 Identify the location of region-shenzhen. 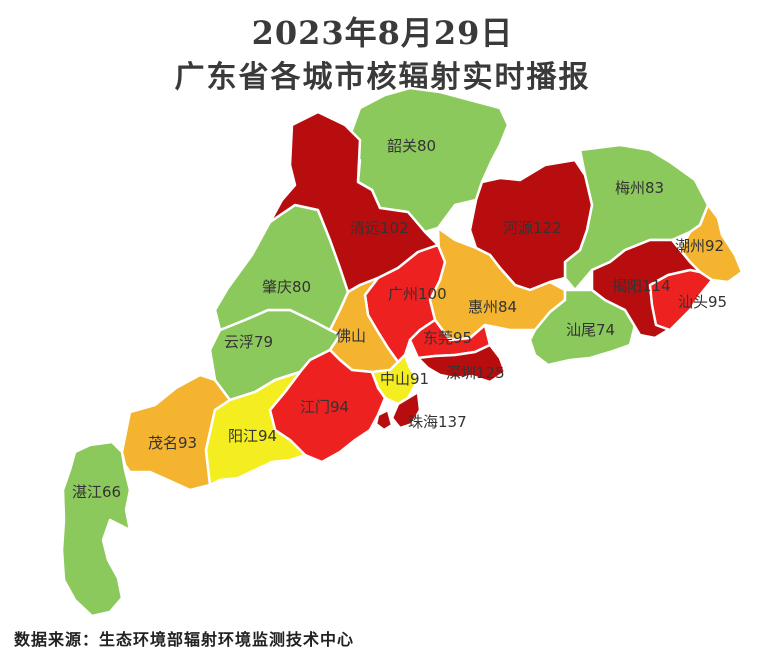
(461, 363).